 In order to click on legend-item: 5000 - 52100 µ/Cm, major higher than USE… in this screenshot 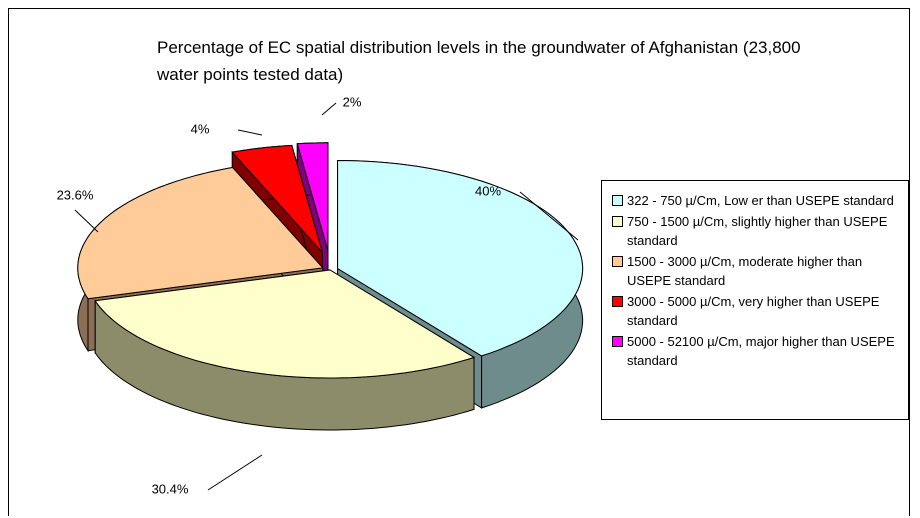, I will do `click(757, 351)`.